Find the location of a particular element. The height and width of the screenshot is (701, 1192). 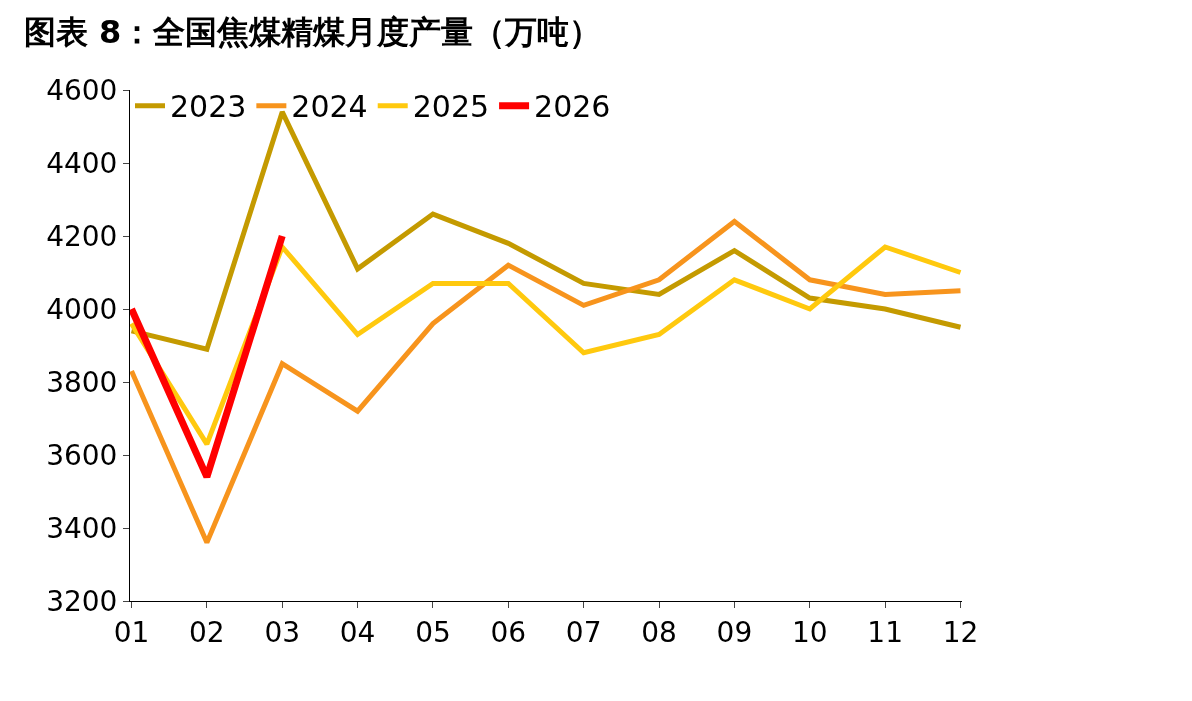

x-tick-label: 03 is located at coordinates (282, 632).